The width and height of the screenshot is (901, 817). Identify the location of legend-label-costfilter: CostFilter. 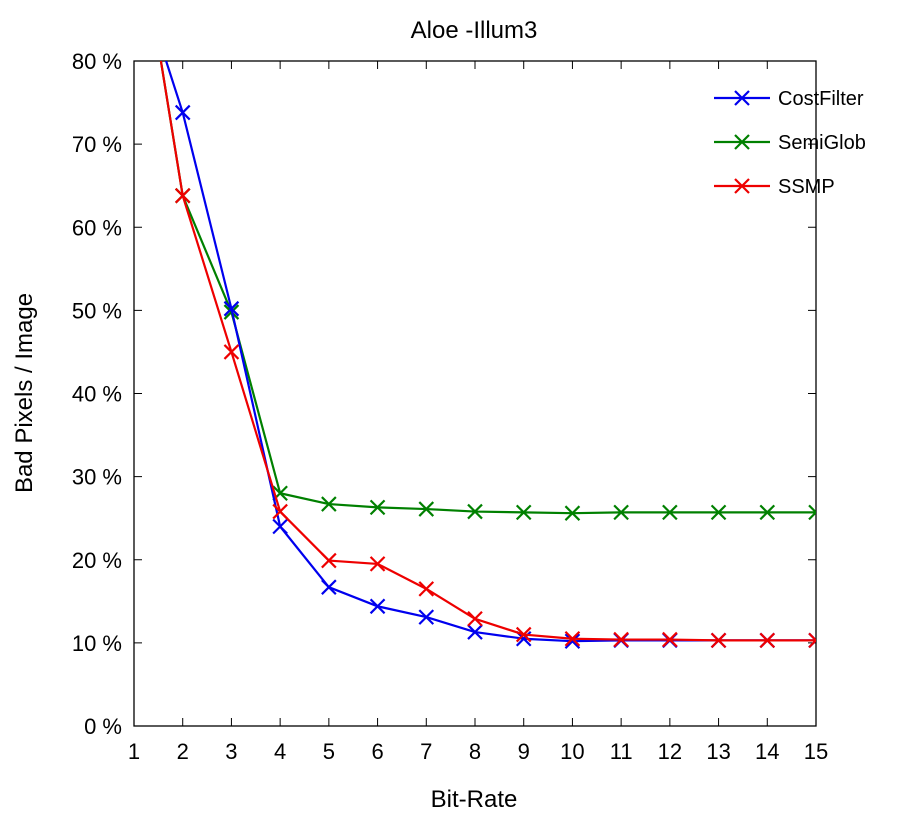
(821, 99).